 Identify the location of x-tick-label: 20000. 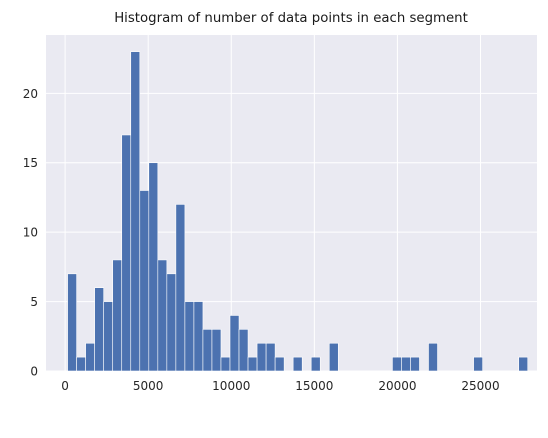
(397, 386).